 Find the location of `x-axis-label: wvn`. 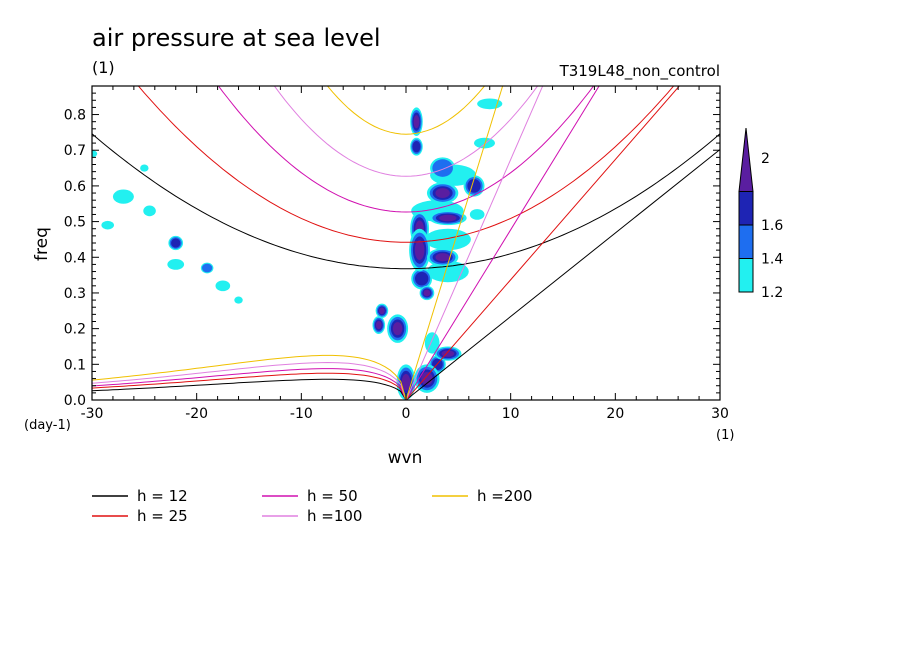

x-axis-label: wvn is located at coordinates (405, 458).